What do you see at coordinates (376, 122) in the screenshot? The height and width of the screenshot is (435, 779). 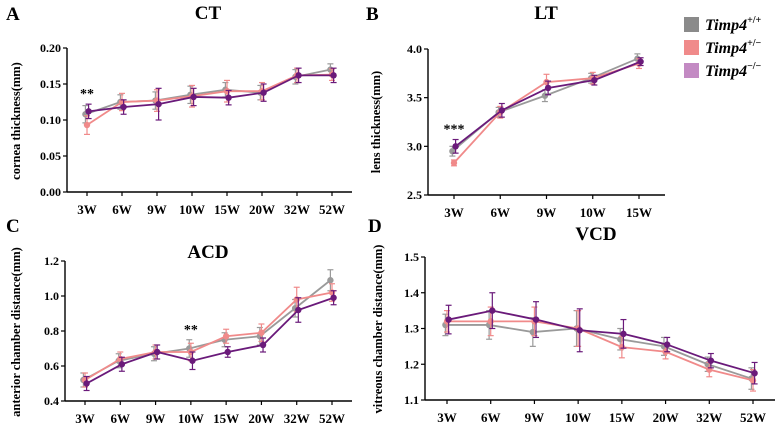 I see `panel-b-ylabel: lens thickness(mm)` at bounding box center [376, 122].